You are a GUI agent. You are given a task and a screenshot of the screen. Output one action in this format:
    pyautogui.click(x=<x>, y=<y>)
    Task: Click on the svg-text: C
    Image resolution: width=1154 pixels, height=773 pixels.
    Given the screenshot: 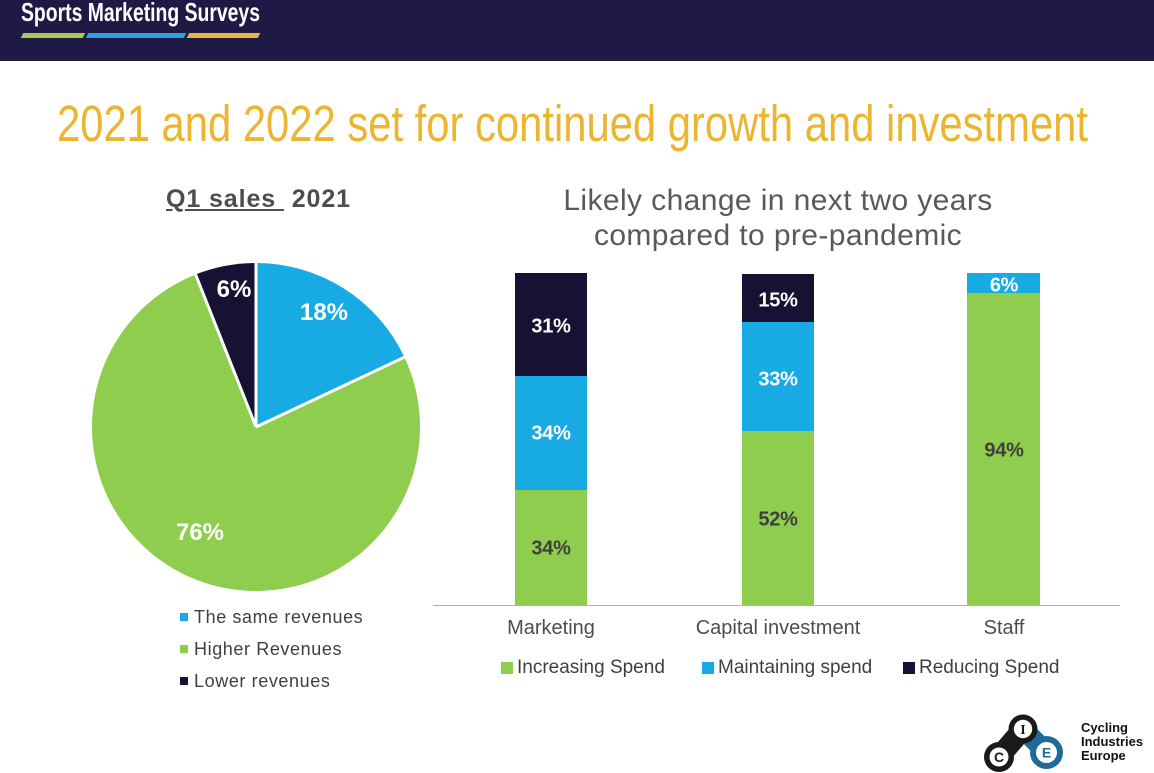 What is the action you would take?
    pyautogui.click(x=999, y=757)
    